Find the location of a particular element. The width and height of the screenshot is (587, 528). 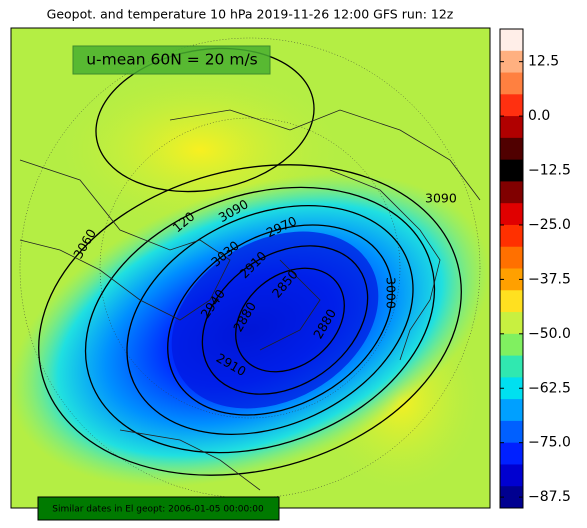

colorbar-tick-label: −50.0 is located at coordinates (549, 334).